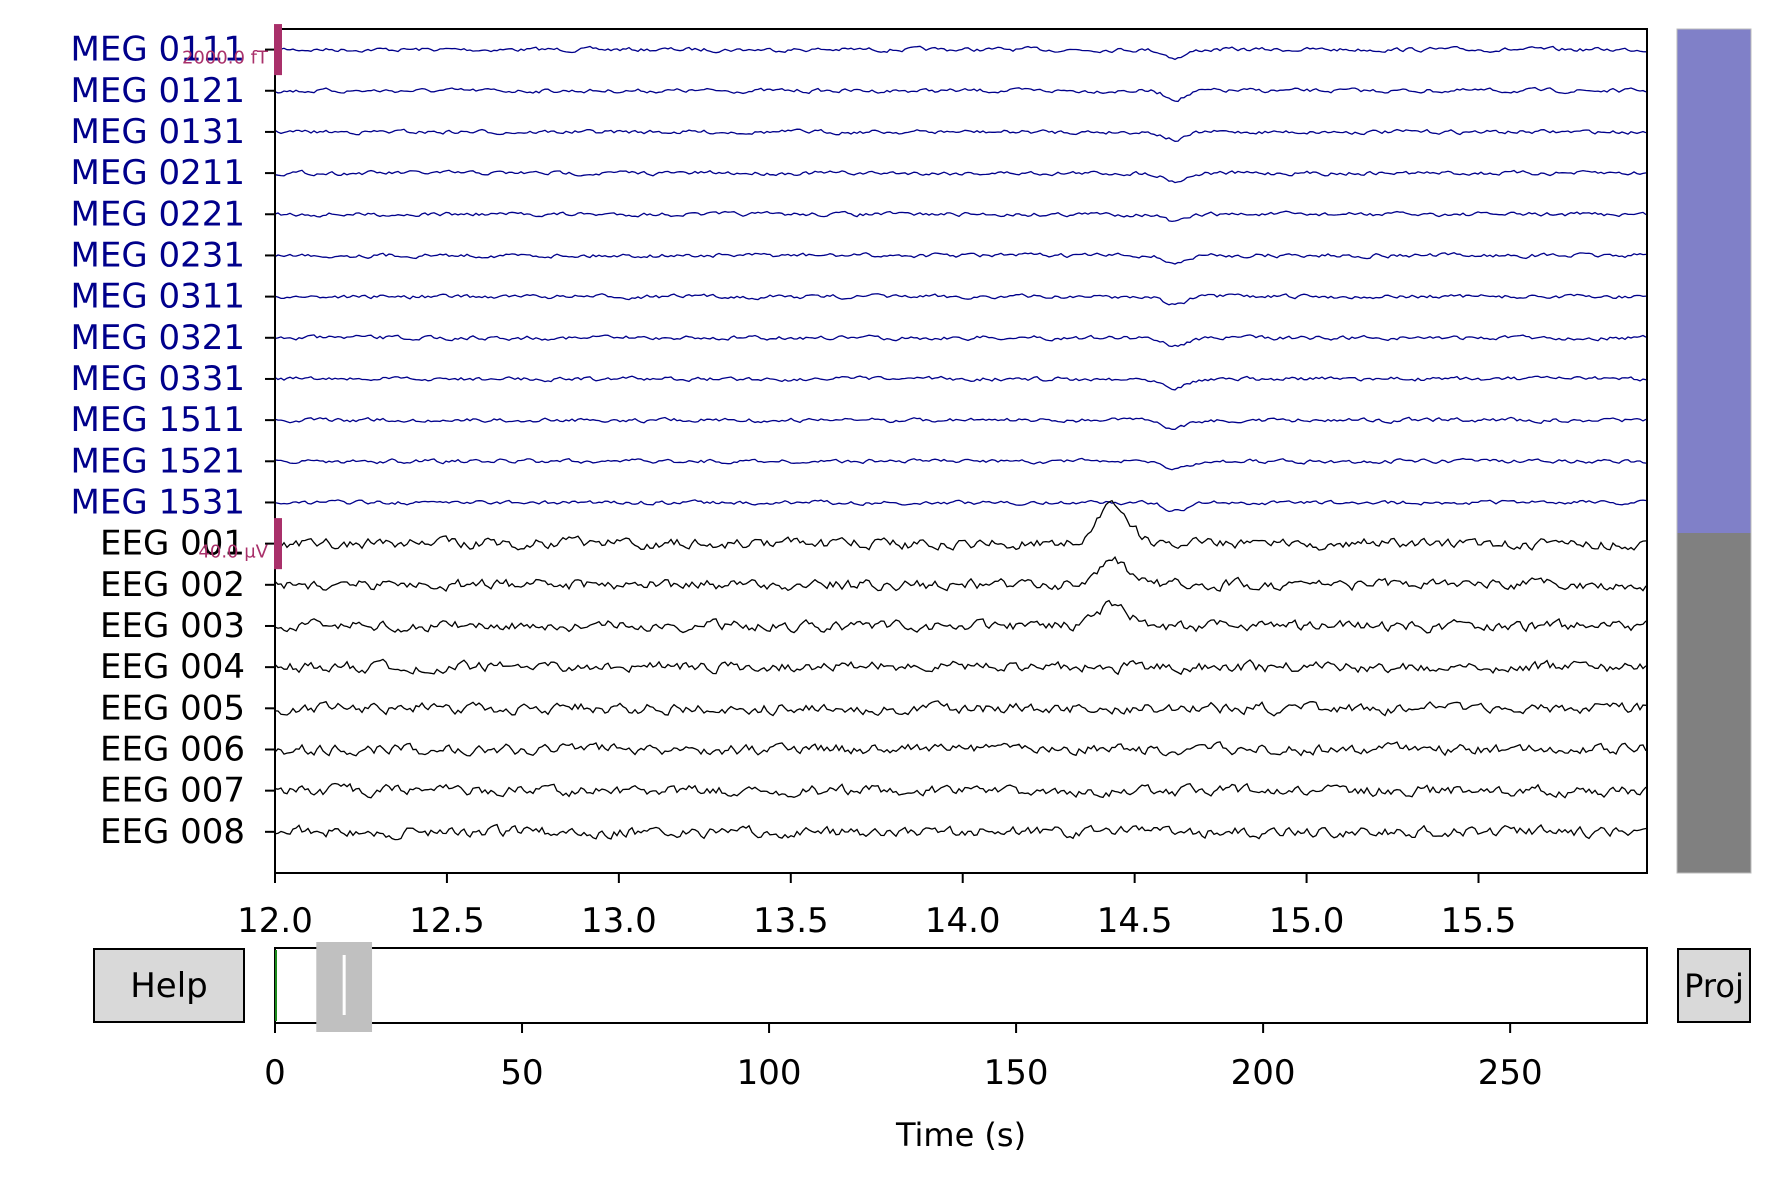  Describe the element at coordinates (158, 297) in the screenshot. I see `channel-label: MEG 0311` at that location.